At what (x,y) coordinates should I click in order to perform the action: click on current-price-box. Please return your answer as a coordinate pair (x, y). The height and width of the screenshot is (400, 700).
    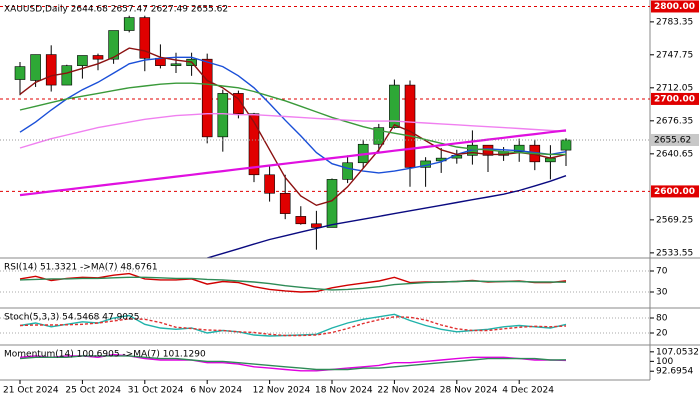
    Looking at the image, I should click on (675, 139).